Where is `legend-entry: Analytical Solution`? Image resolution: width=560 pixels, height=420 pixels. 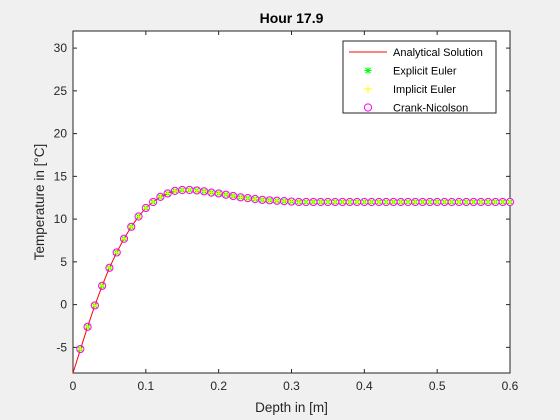
legend-entry: Analytical Solution is located at coordinates (416, 53).